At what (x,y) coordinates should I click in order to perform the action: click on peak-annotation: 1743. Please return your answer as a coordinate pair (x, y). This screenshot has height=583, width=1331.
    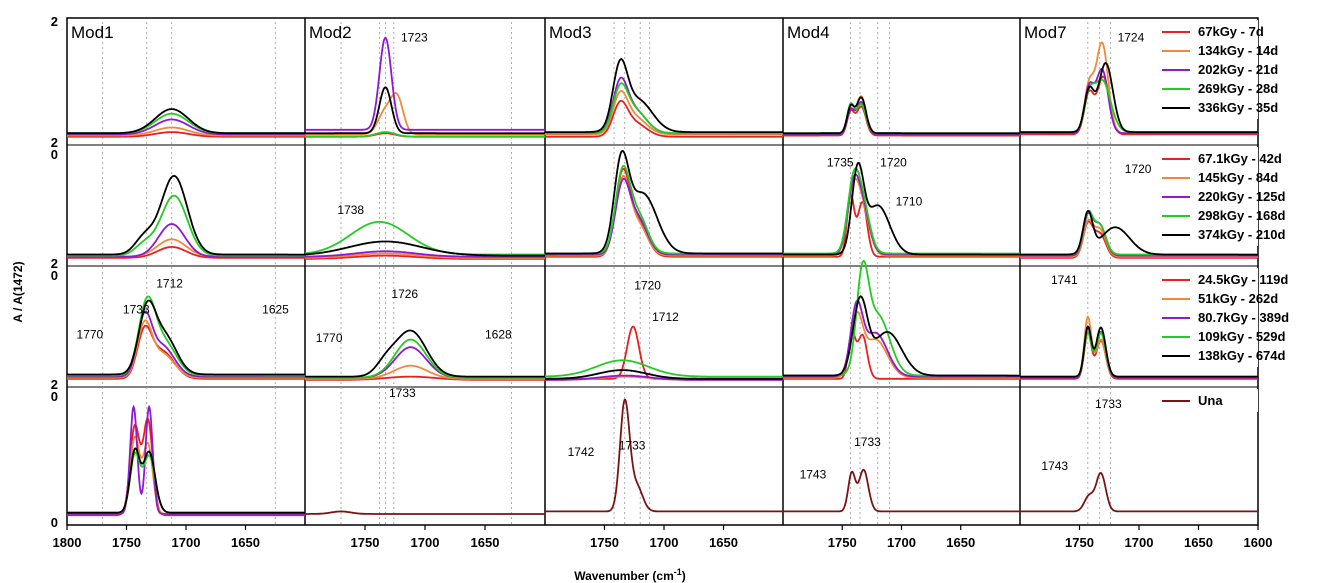
    Looking at the image, I should click on (813, 475).